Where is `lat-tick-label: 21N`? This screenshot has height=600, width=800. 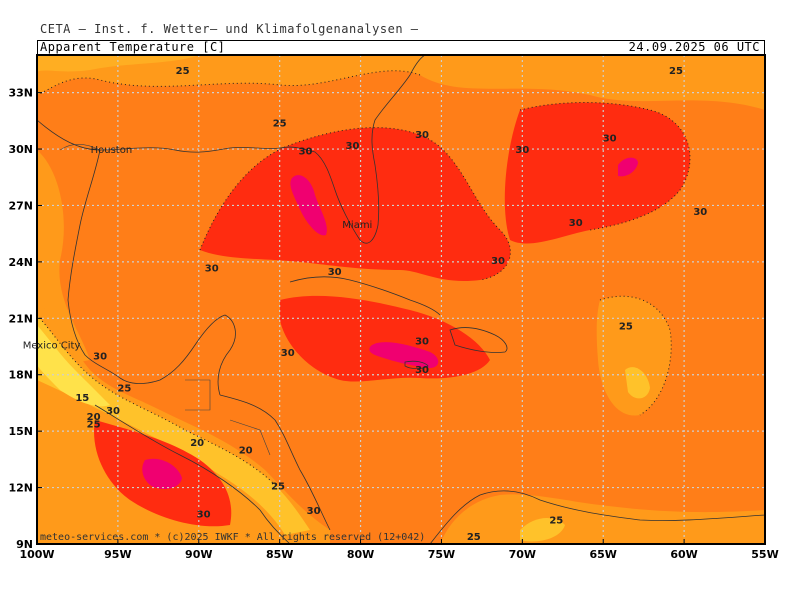
lat-tick-label: 21N is located at coordinates (20, 318).